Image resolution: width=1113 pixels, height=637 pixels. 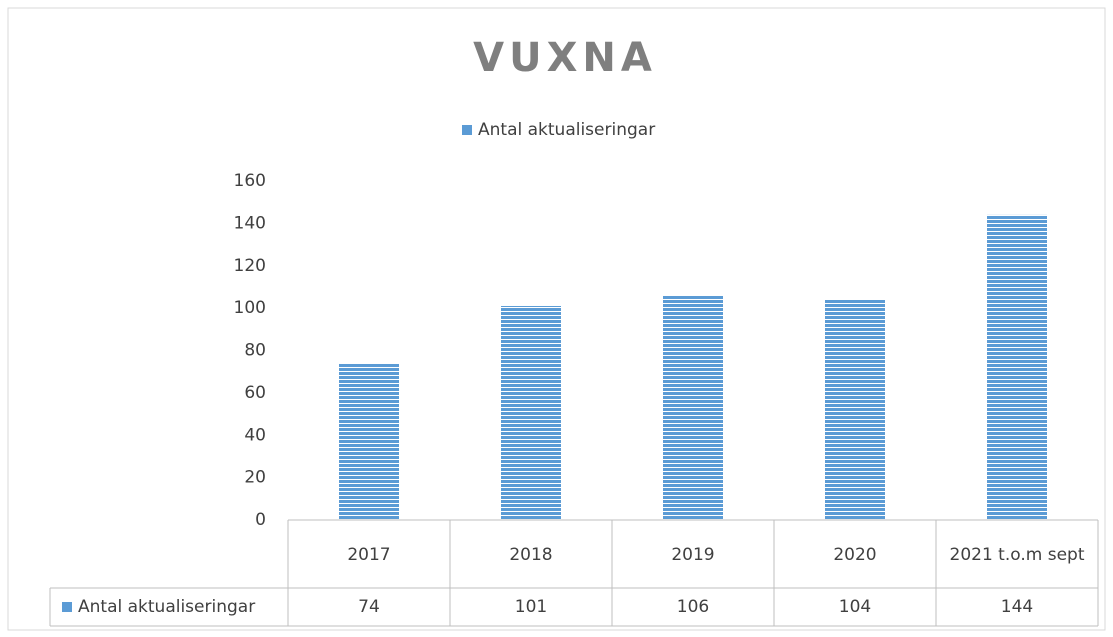 I want to click on category-cell: 2017, so click(x=369, y=555).